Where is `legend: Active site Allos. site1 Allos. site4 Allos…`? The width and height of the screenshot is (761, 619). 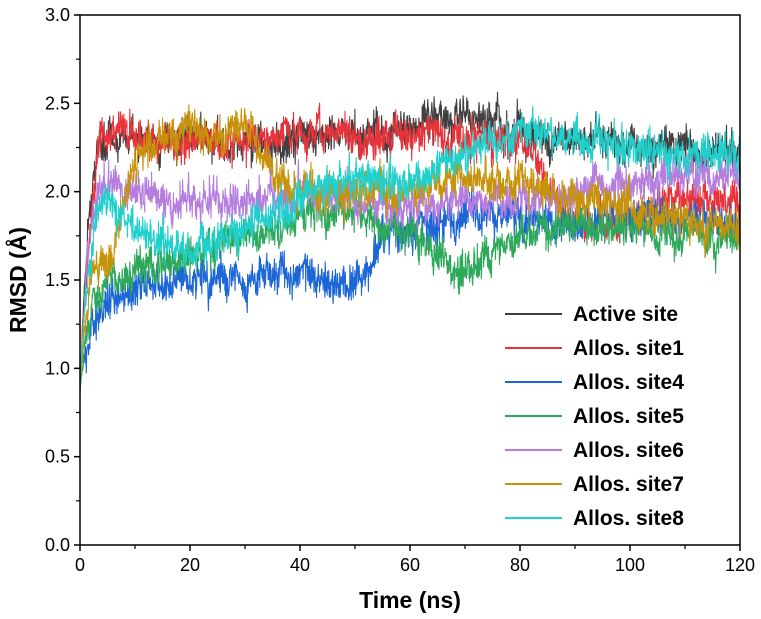 legend: Active site Allos. site1 Allos. site4 Allos… is located at coordinates (594, 416).